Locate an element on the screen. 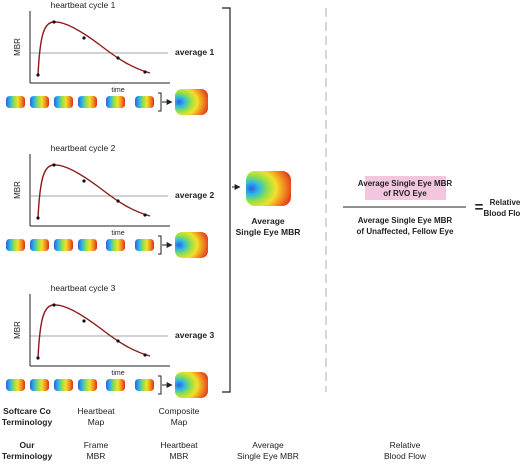 This screenshot has height=464, width=520. numerator-line2: of RVO Eye is located at coordinates (405, 193).